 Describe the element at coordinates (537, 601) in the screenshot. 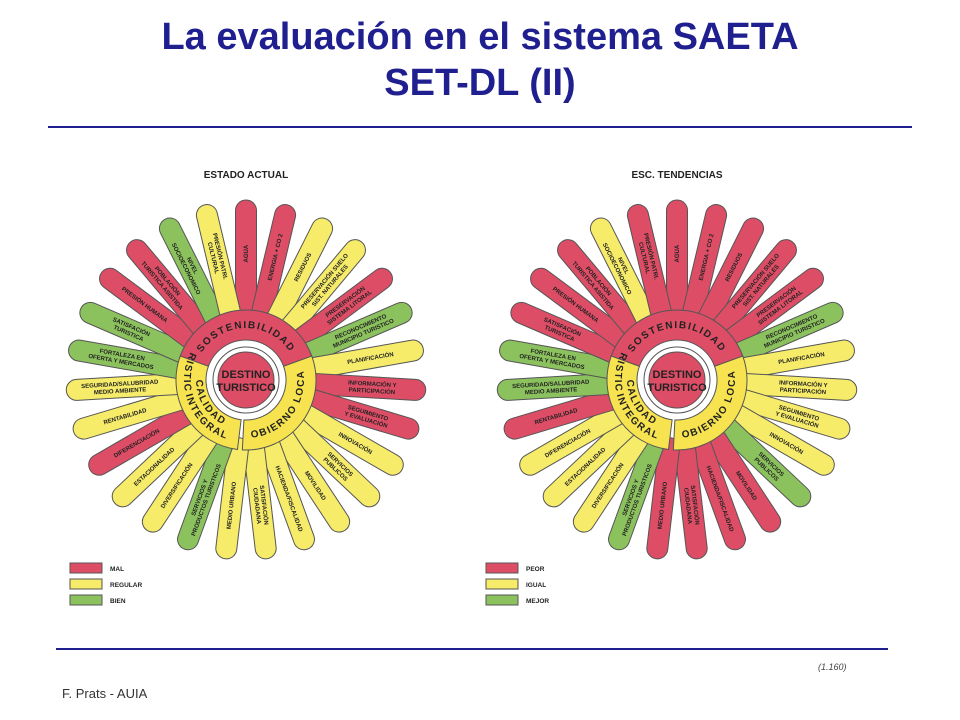

I see `legend-label: MEJOR` at that location.